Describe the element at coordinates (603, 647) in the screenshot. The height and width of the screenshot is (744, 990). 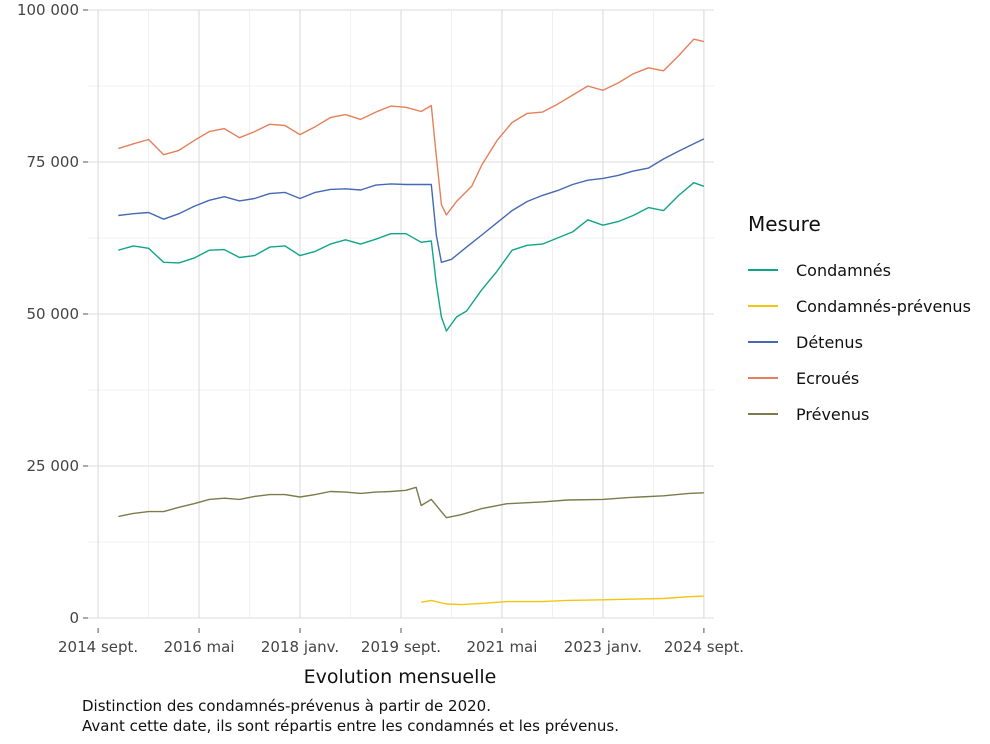
I see `x-tick-label: 2023 janv.` at that location.